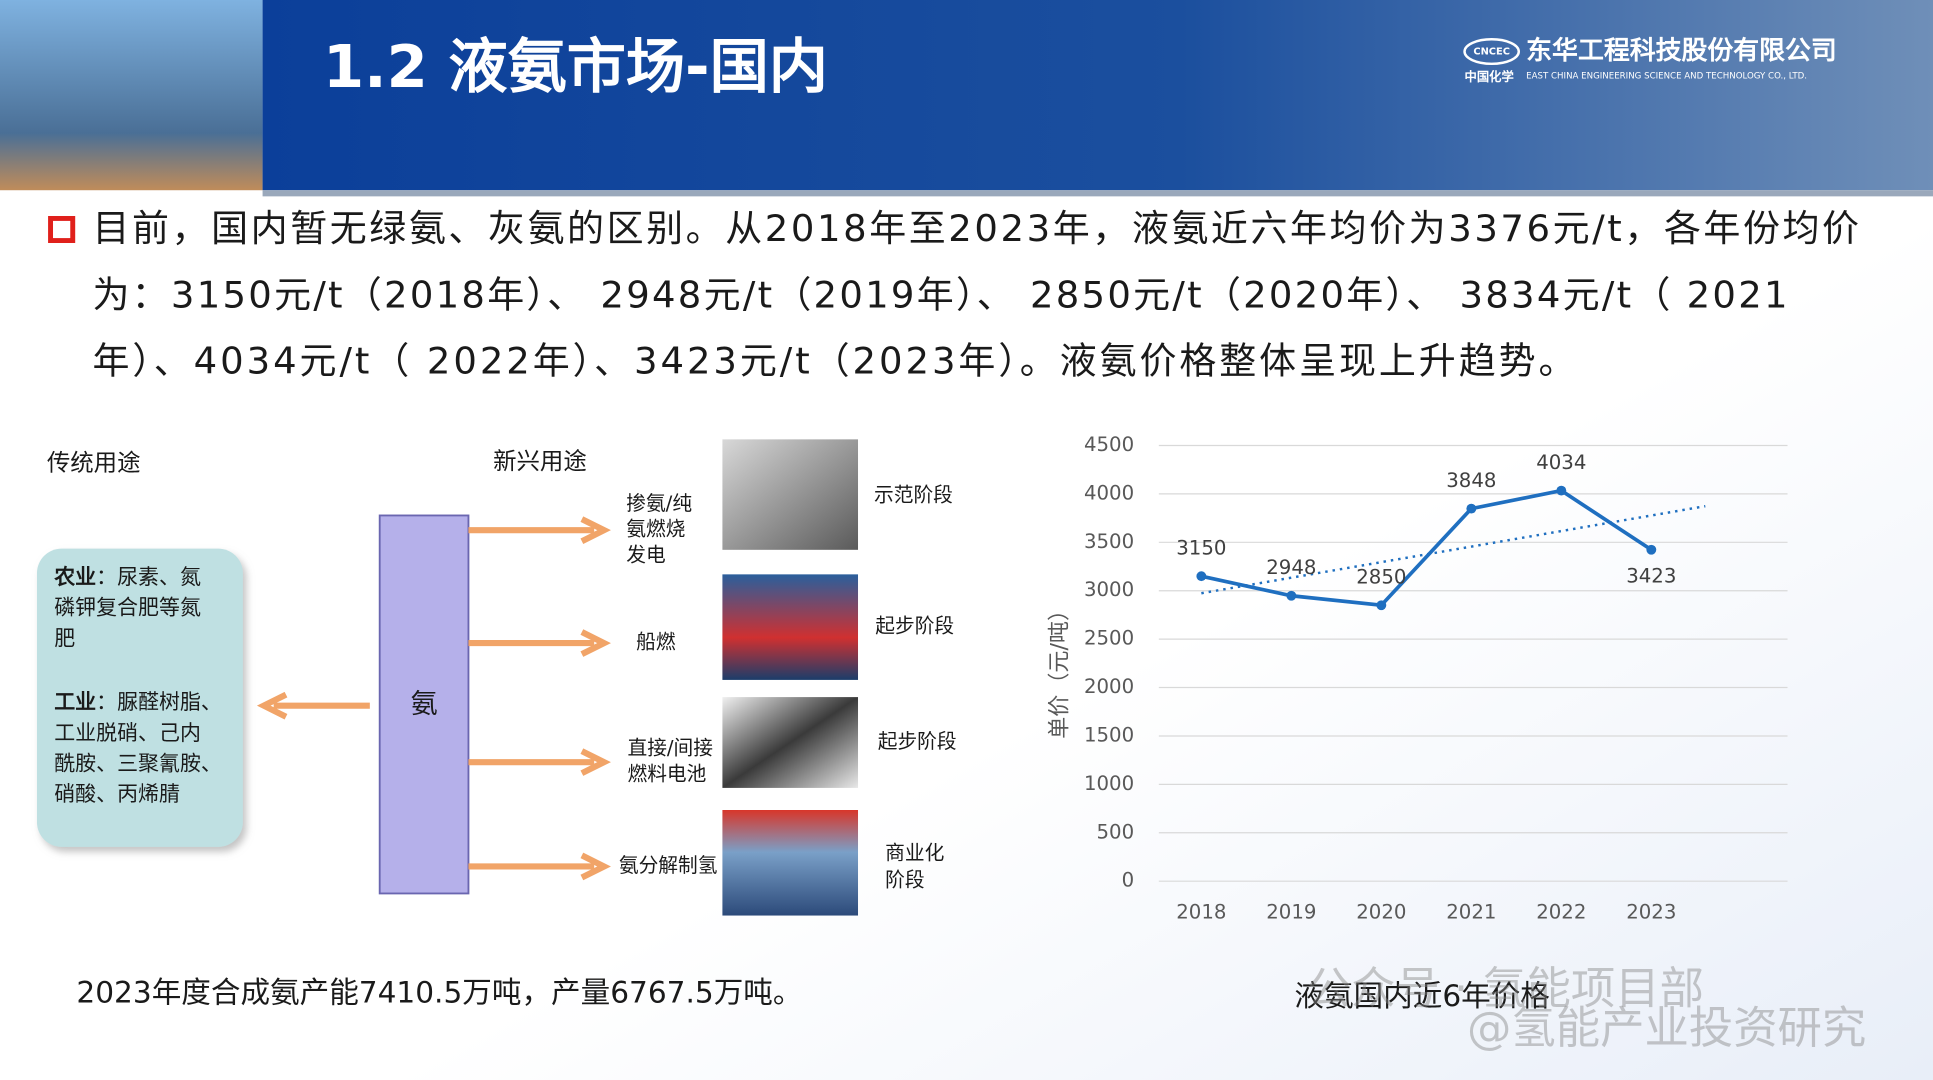 The image size is (1933, 1080). What do you see at coordinates (1201, 912) in the screenshot?
I see `x-tick-label: 2018` at bounding box center [1201, 912].